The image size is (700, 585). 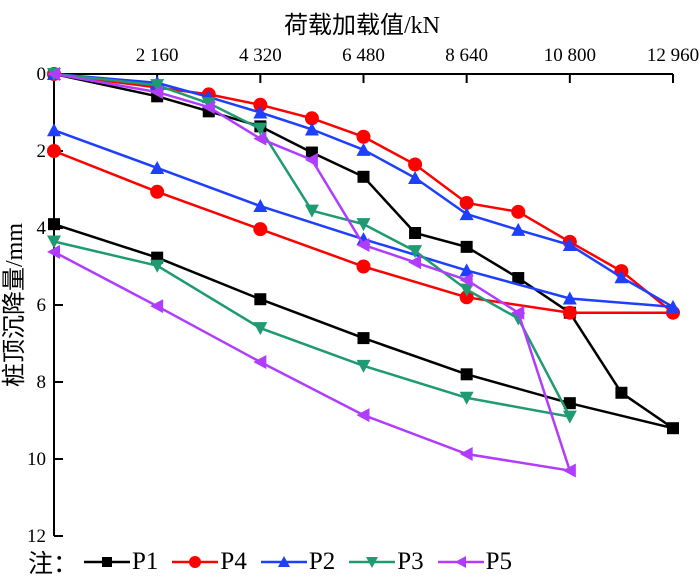 I want to click on y-tick-label: 8, so click(x=42, y=382).